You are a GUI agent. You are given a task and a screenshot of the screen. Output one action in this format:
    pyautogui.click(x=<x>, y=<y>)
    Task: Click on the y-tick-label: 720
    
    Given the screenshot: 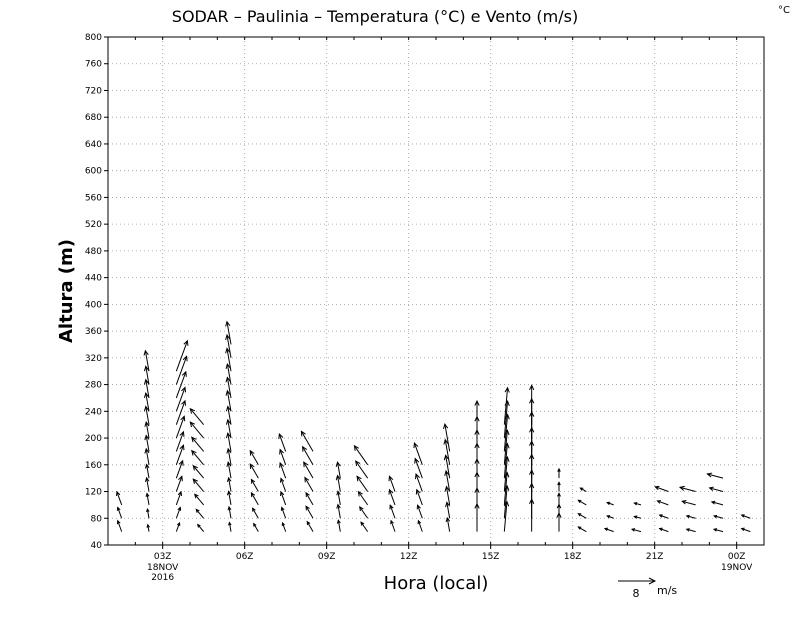 What is the action you would take?
    pyautogui.click(x=93, y=91)
    